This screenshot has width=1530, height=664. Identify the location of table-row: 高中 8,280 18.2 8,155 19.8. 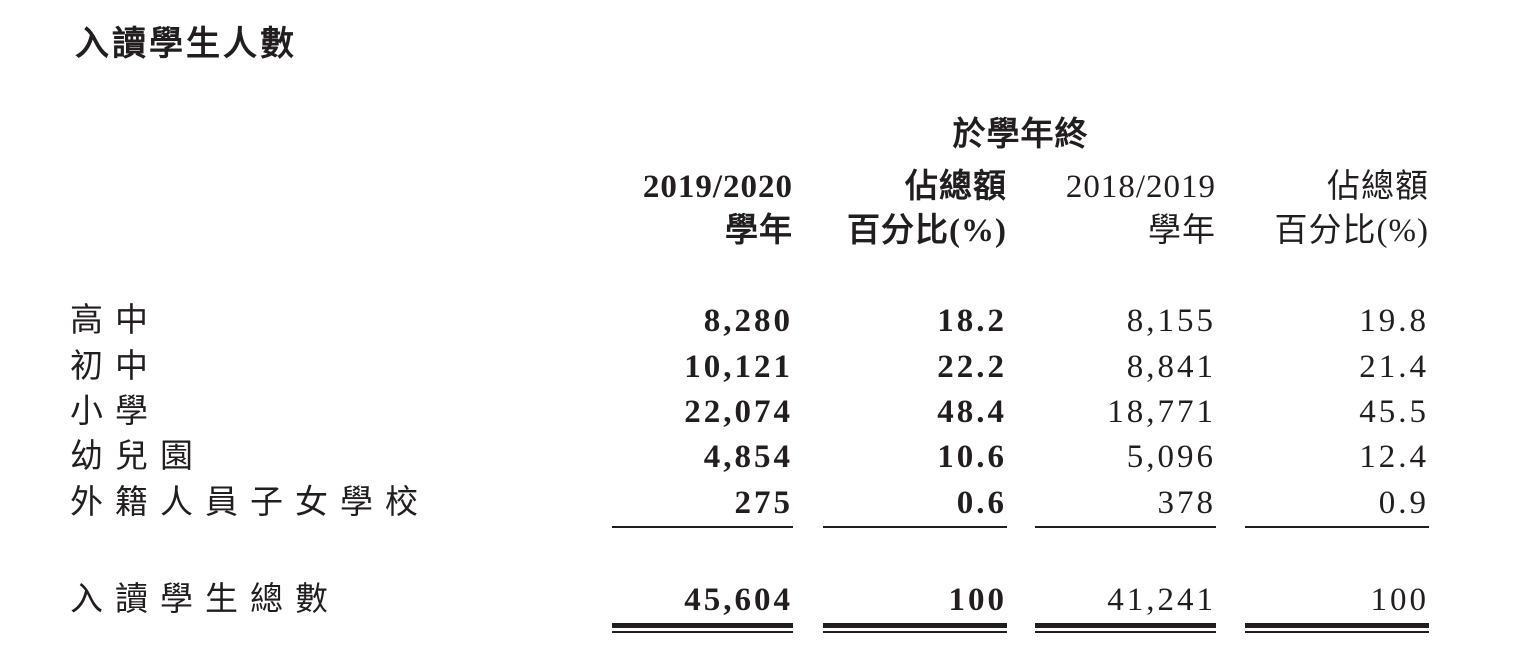
(749, 321).